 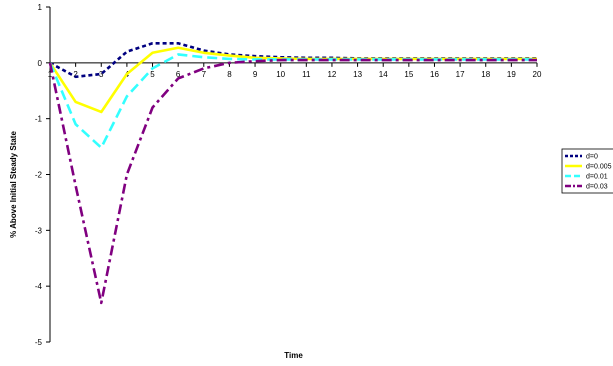 What do you see at coordinates (597, 177) in the screenshot?
I see `legend-label-2: d=0.01` at bounding box center [597, 177].